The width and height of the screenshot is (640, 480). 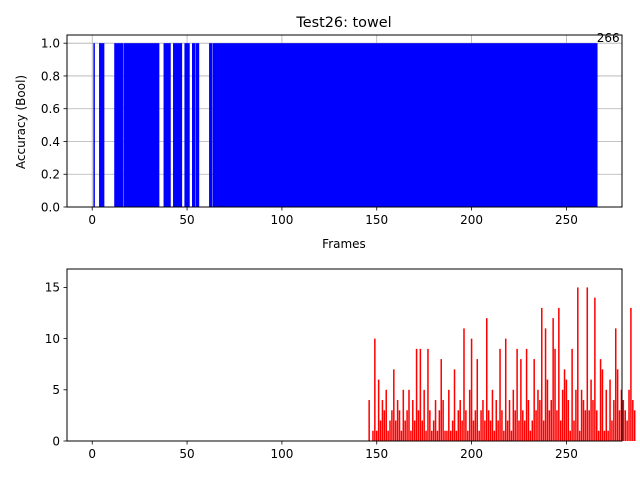 I want to click on y-tick-label: 0.8, so click(x=50, y=76).